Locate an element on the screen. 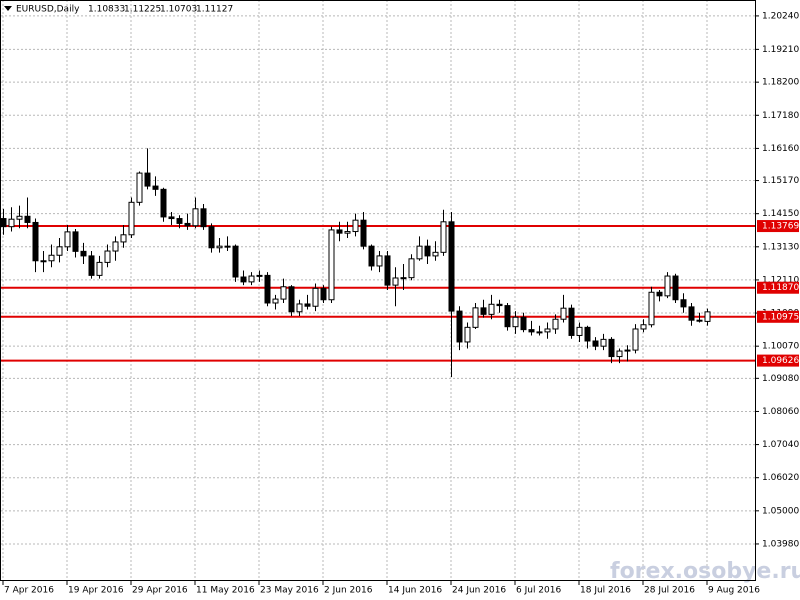 This screenshot has height=600, width=800. y-tick-label: 1.03980 is located at coordinates (780, 544).